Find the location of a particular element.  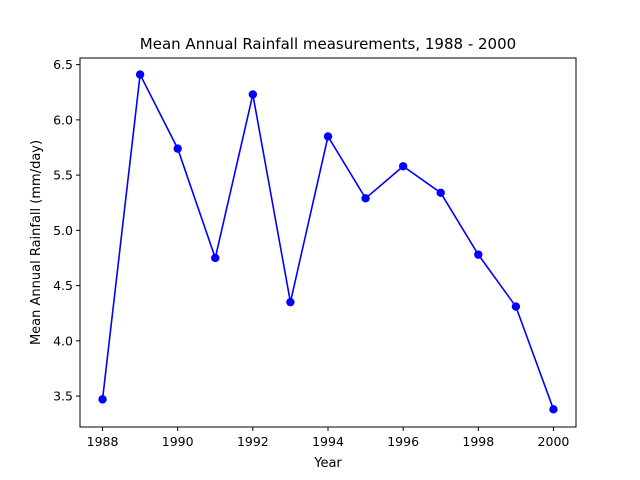

x-tick-label: 1992 is located at coordinates (253, 441).